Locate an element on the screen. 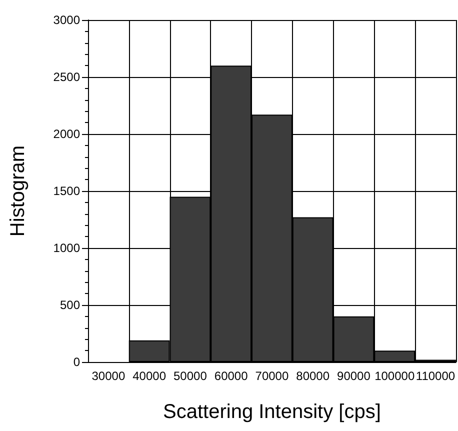 Image resolution: width=458 pixels, height=431 pixels. x-tick-label: 40000 is located at coordinates (149, 376).